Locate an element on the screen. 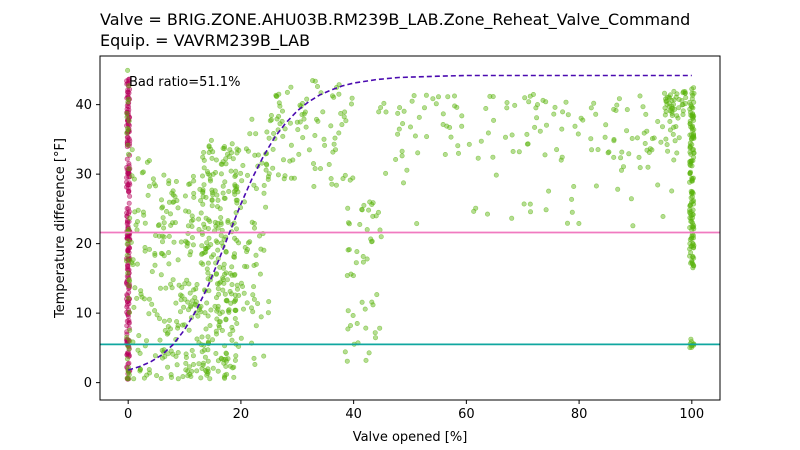 The image size is (800, 450). x-axis-label: Valve opened [%] is located at coordinates (410, 437).